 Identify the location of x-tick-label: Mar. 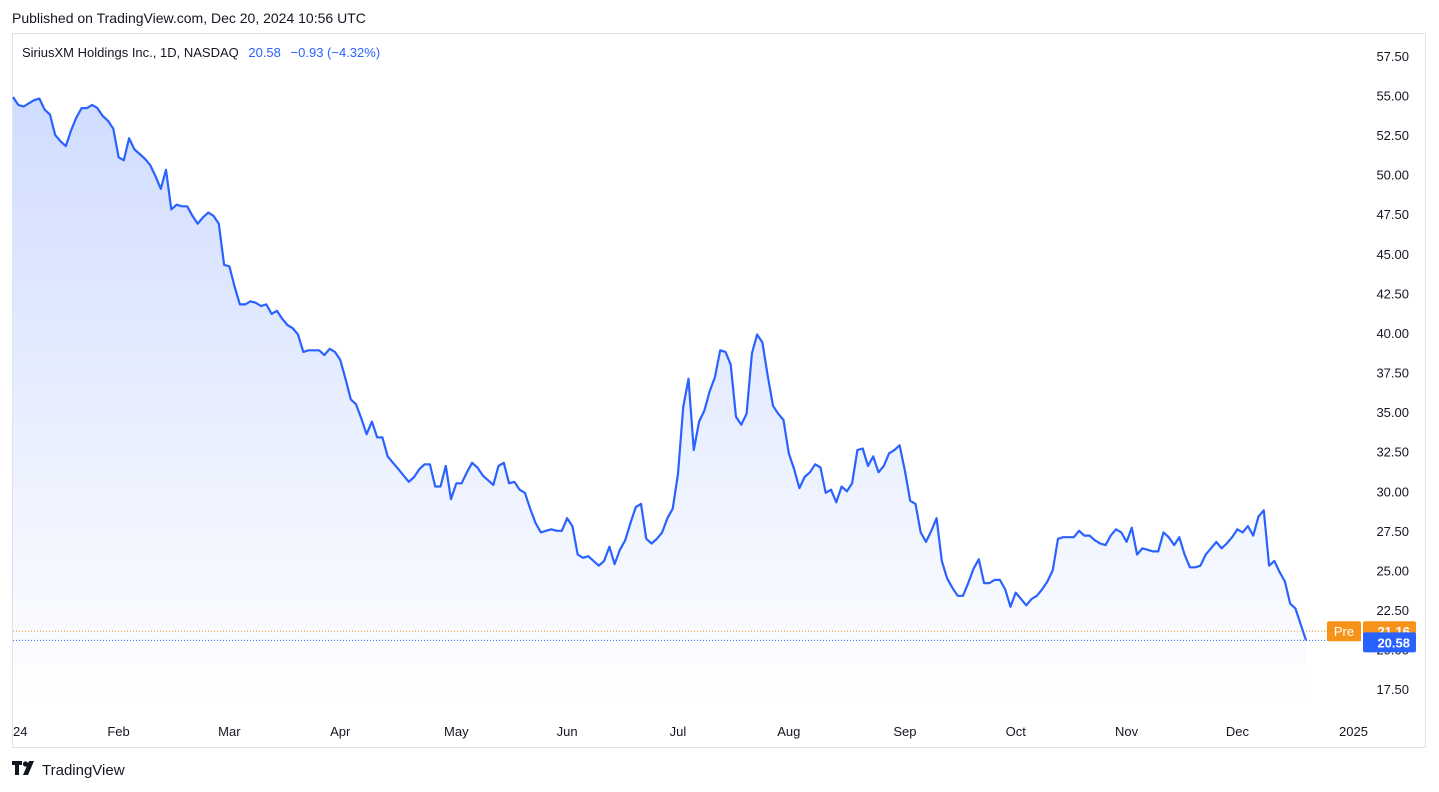
(229, 731).